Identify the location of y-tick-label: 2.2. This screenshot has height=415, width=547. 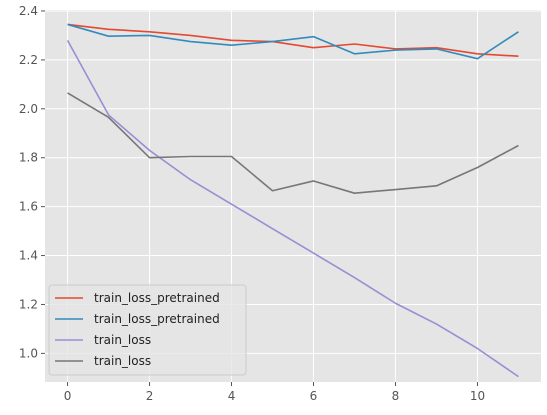
(28, 60).